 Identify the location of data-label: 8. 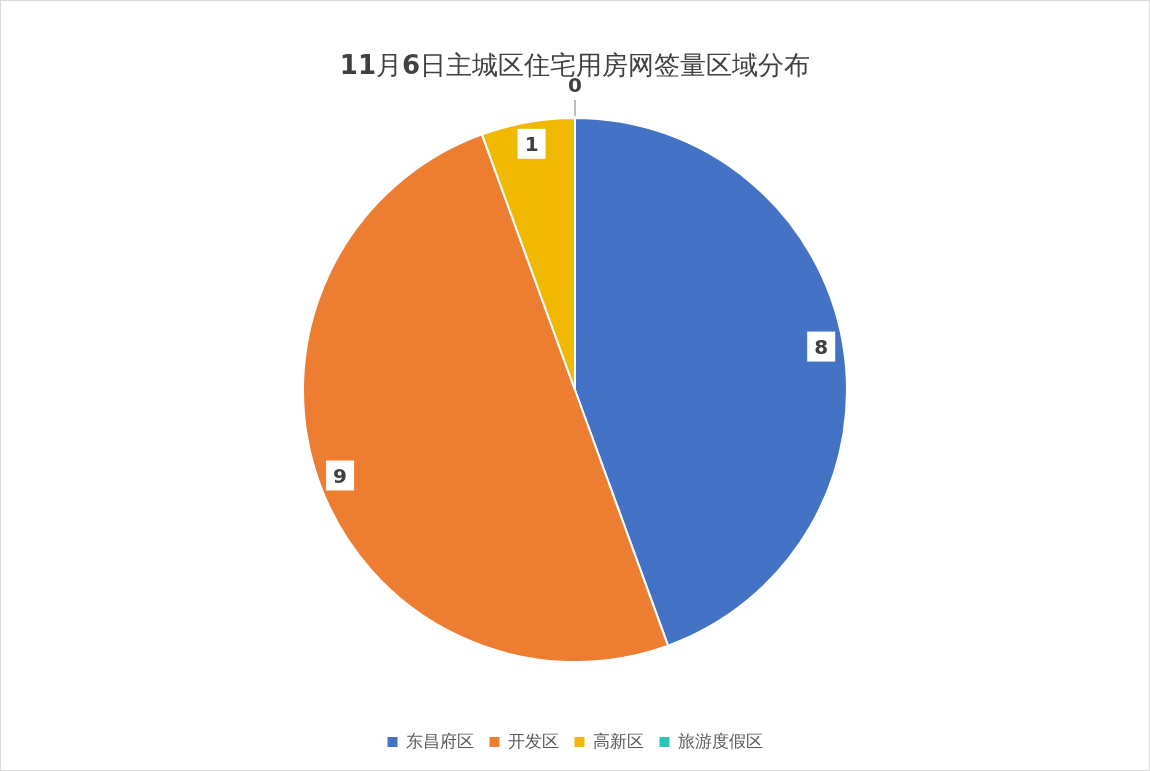
(821, 346).